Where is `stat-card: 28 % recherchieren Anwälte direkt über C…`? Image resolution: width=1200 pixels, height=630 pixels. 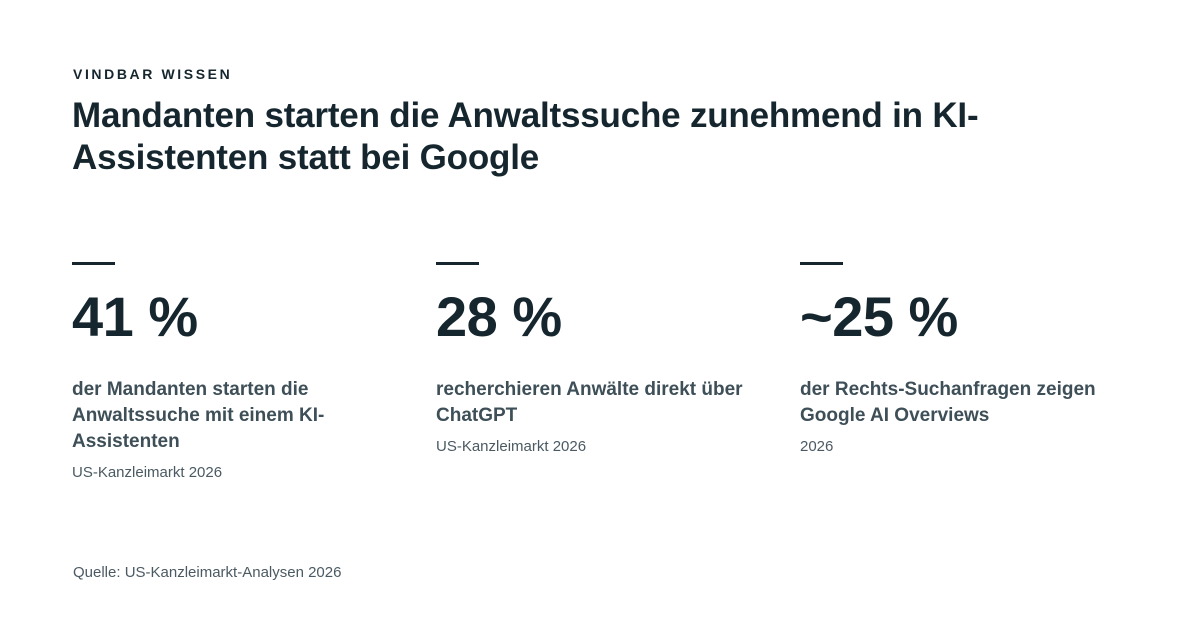 stat-card: 28 % recherchieren Anwälte direkt über C… is located at coordinates (606, 359).